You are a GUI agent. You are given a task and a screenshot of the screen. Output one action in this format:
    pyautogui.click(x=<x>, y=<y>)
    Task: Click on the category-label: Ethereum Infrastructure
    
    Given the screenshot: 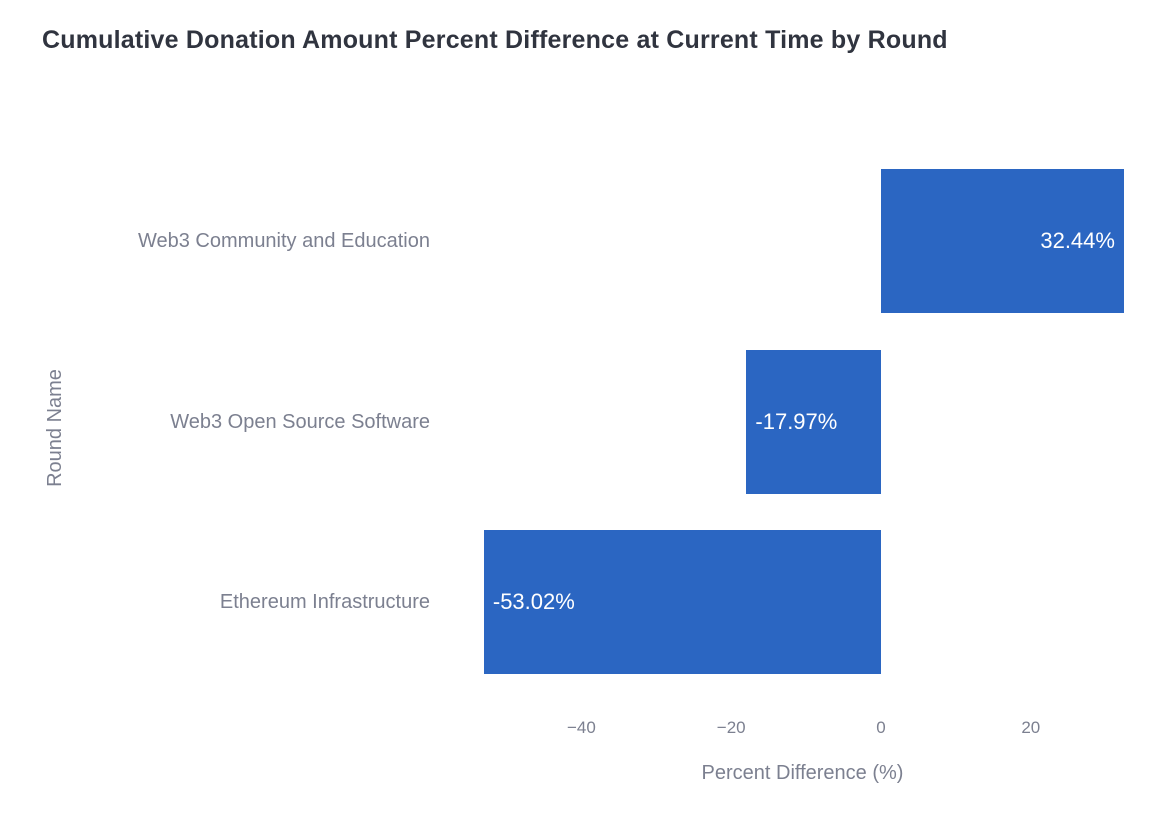 What is the action you would take?
    pyautogui.click(x=324, y=602)
    